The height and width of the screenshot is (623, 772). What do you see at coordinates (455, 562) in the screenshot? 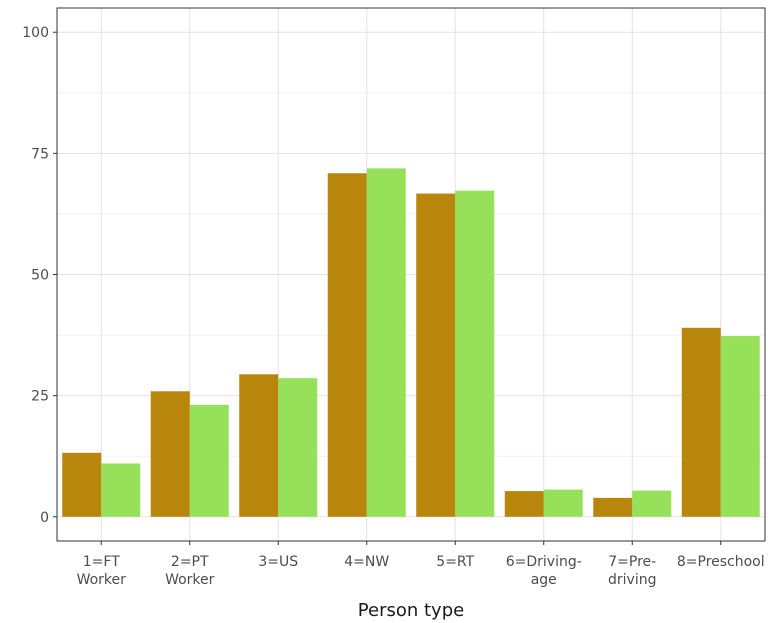
I see `x-tick-label: 5=RT` at bounding box center [455, 562].